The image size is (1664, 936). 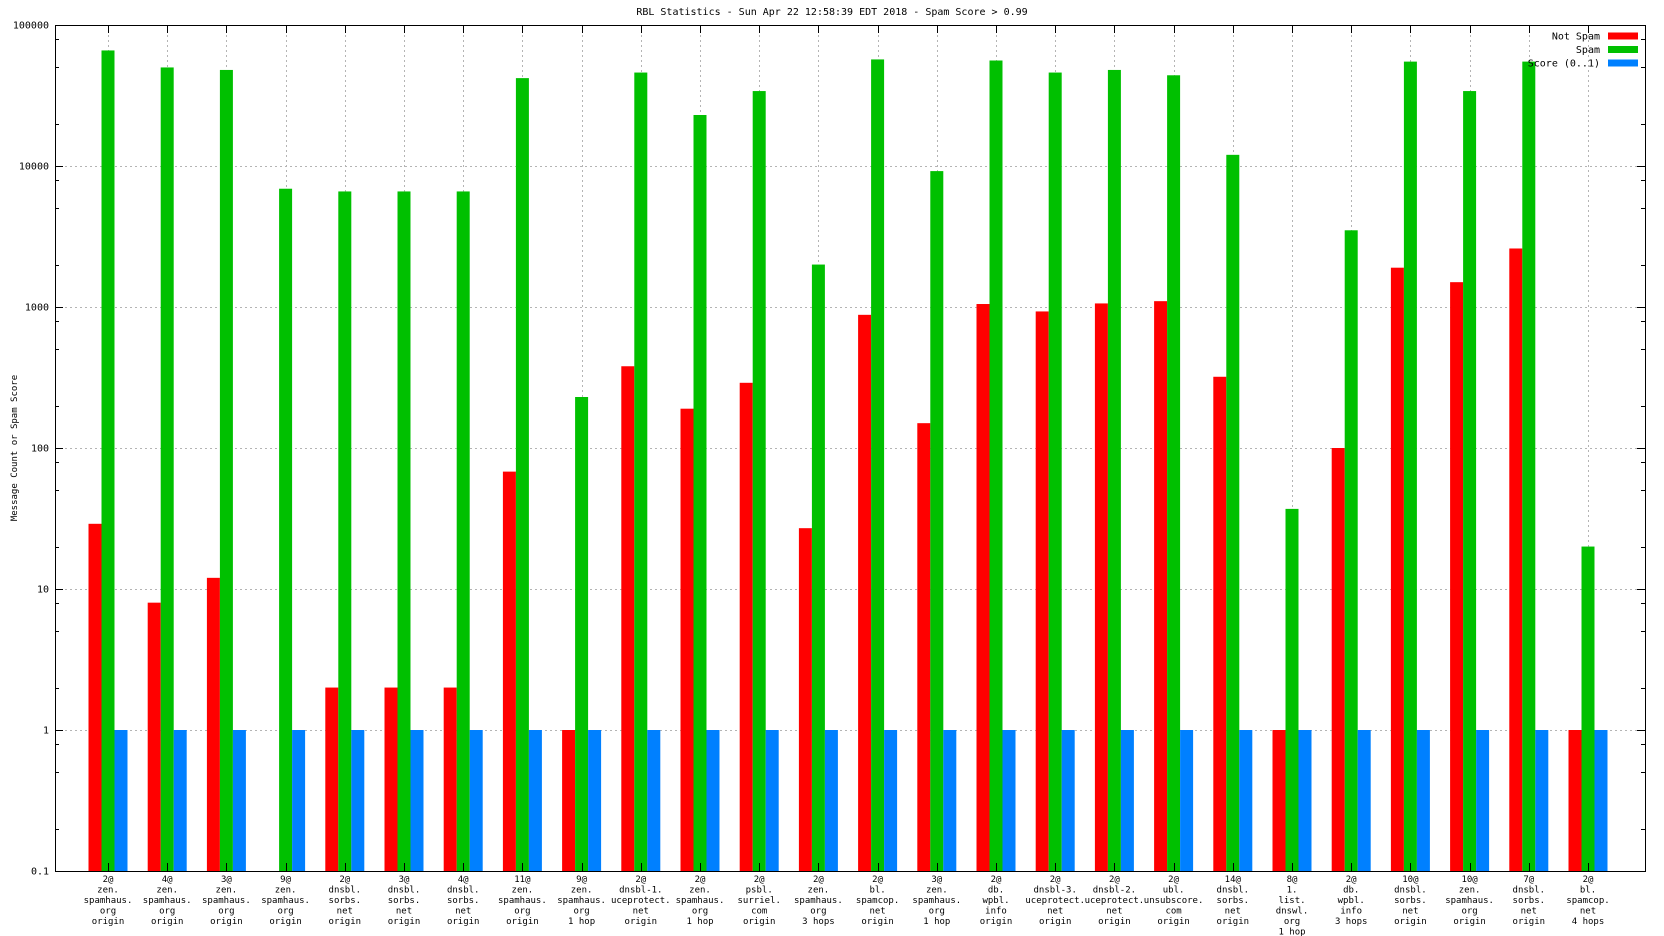 What do you see at coordinates (34, 167) in the screenshot?
I see `y-tick-label: 10000` at bounding box center [34, 167].